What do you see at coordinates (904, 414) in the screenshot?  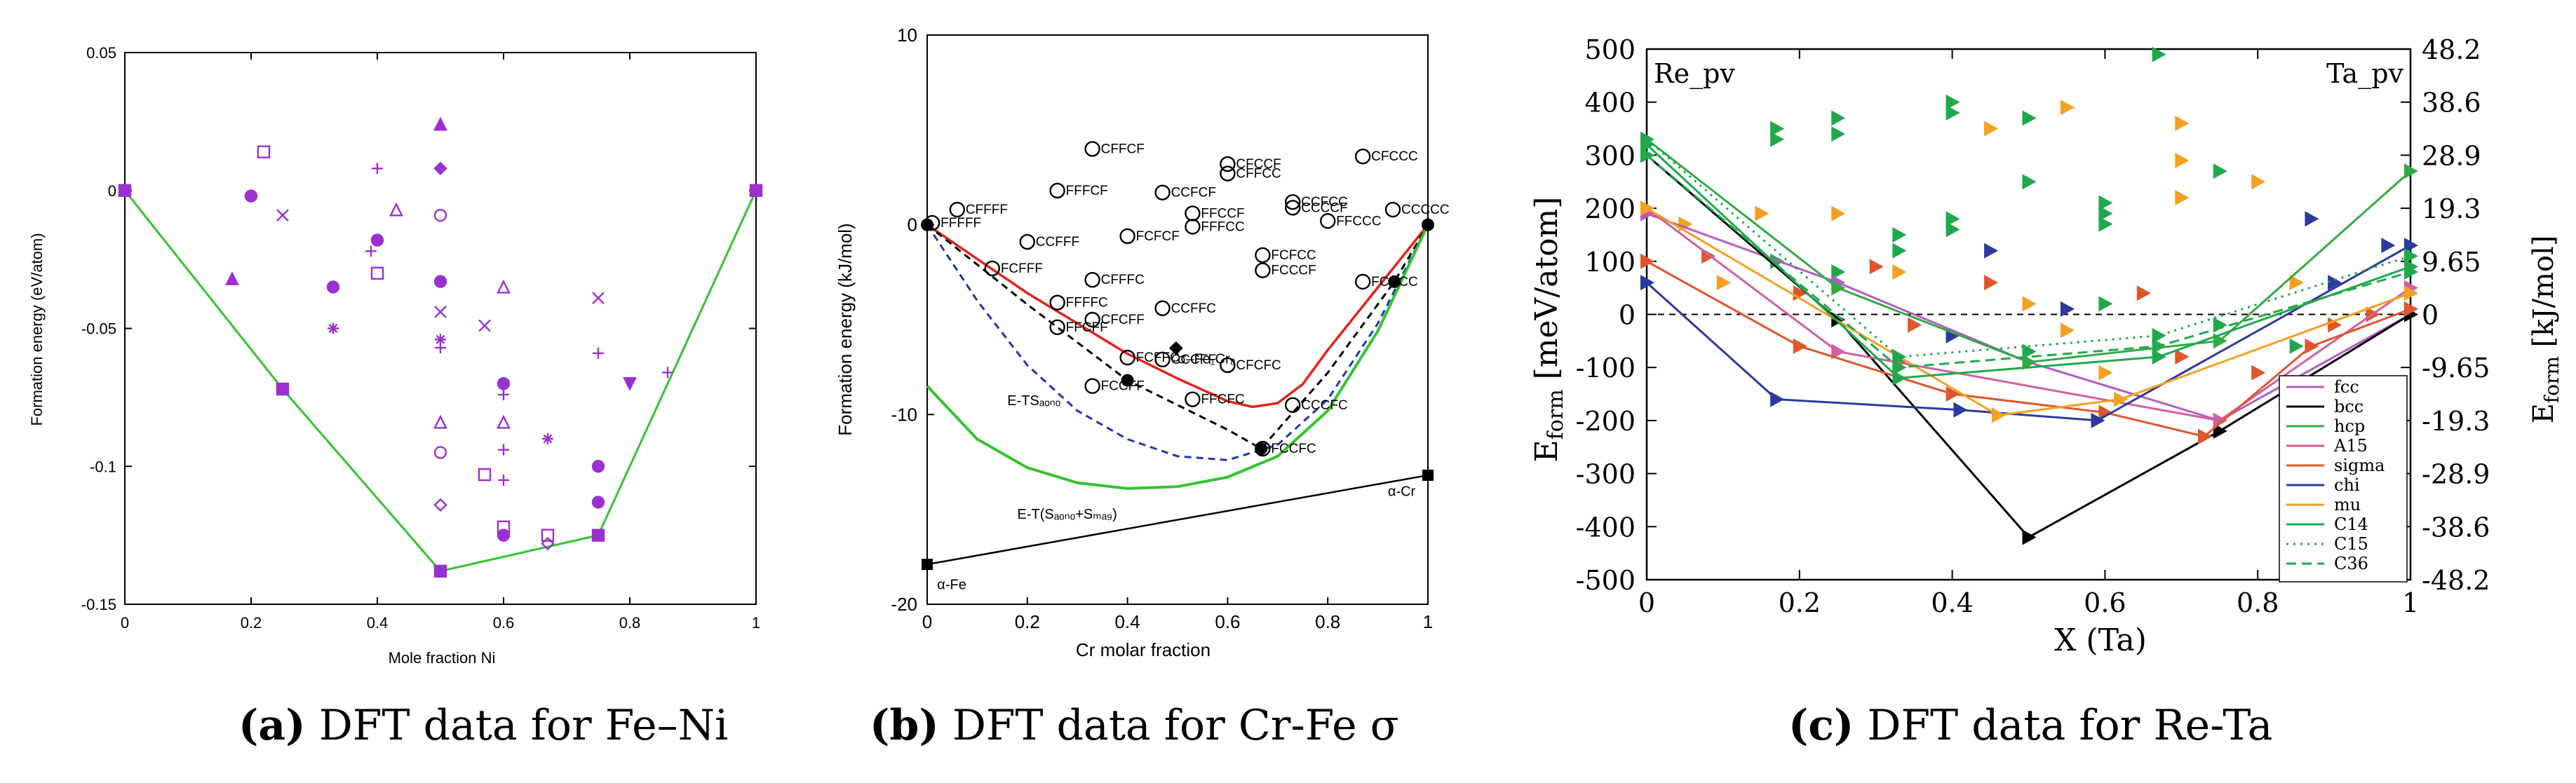 I see `y-tick-label: -10` at bounding box center [904, 414].